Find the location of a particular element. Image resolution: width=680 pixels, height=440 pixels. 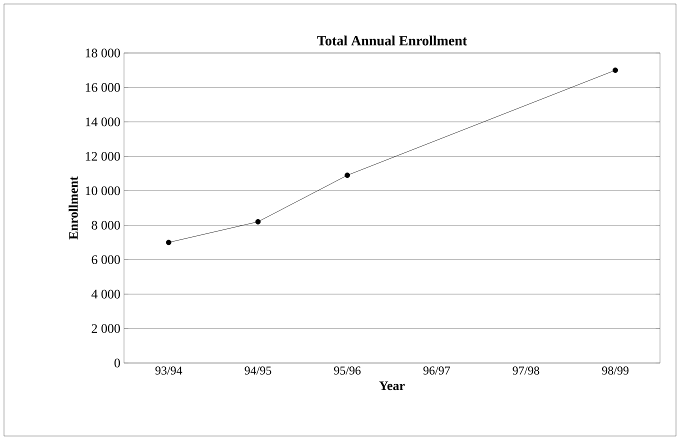

y-tick-label: 16 000 is located at coordinates (103, 87).